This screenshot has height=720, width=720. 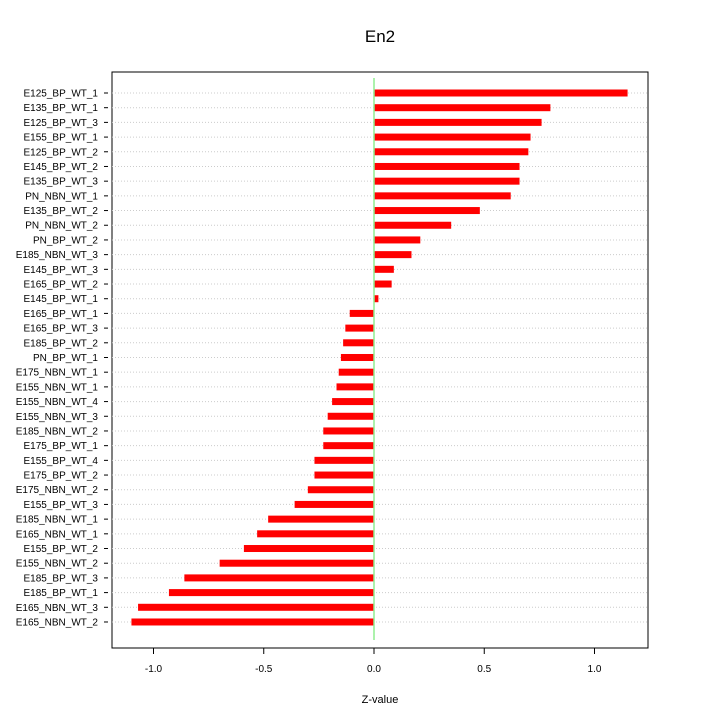 I want to click on category-label: E155_NBN_WT_3, so click(x=57, y=417).